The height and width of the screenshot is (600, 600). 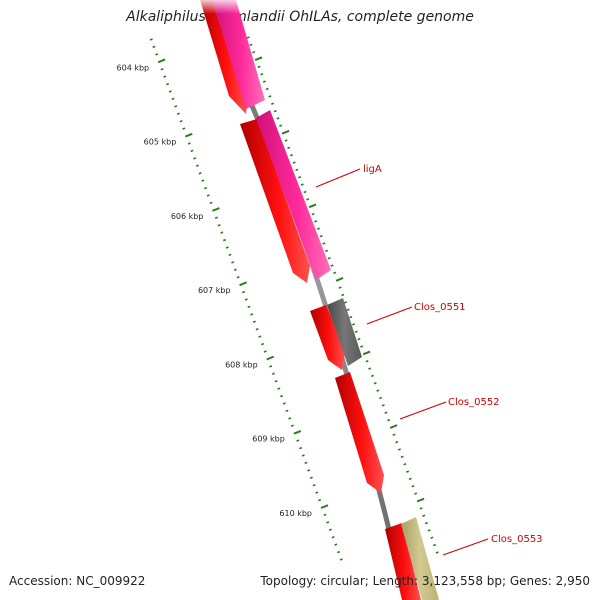 I want to click on scale-label-3: 607 kbp, so click(x=214, y=290).